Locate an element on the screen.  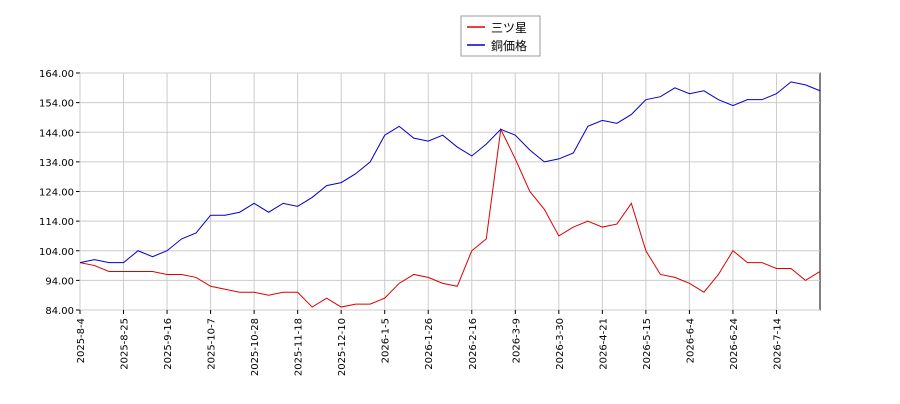
x-tick-label: 2026-1-26 is located at coordinates (429, 344).